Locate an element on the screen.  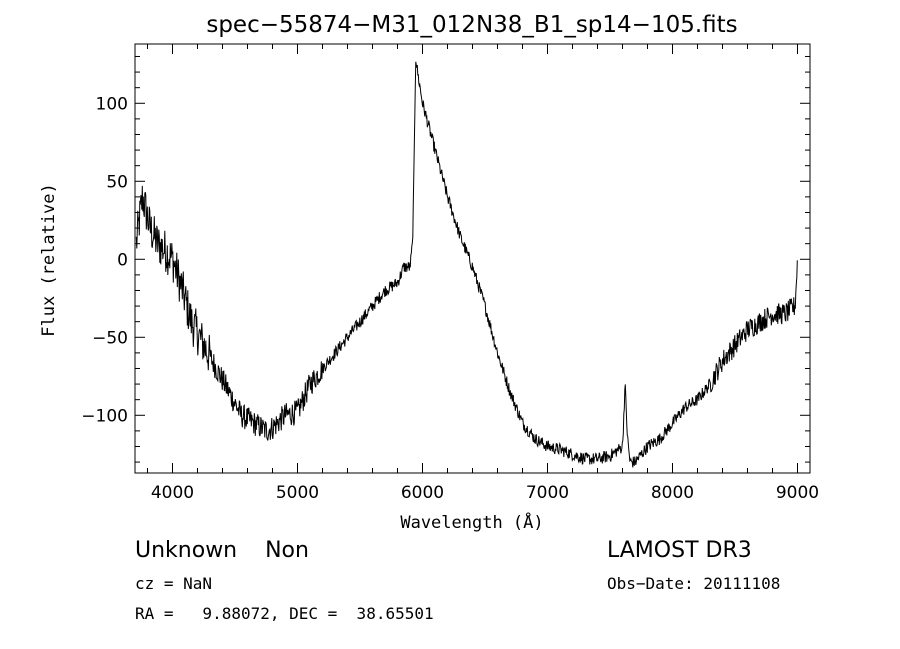
redshift-label: cz = NaN is located at coordinates (174, 583).